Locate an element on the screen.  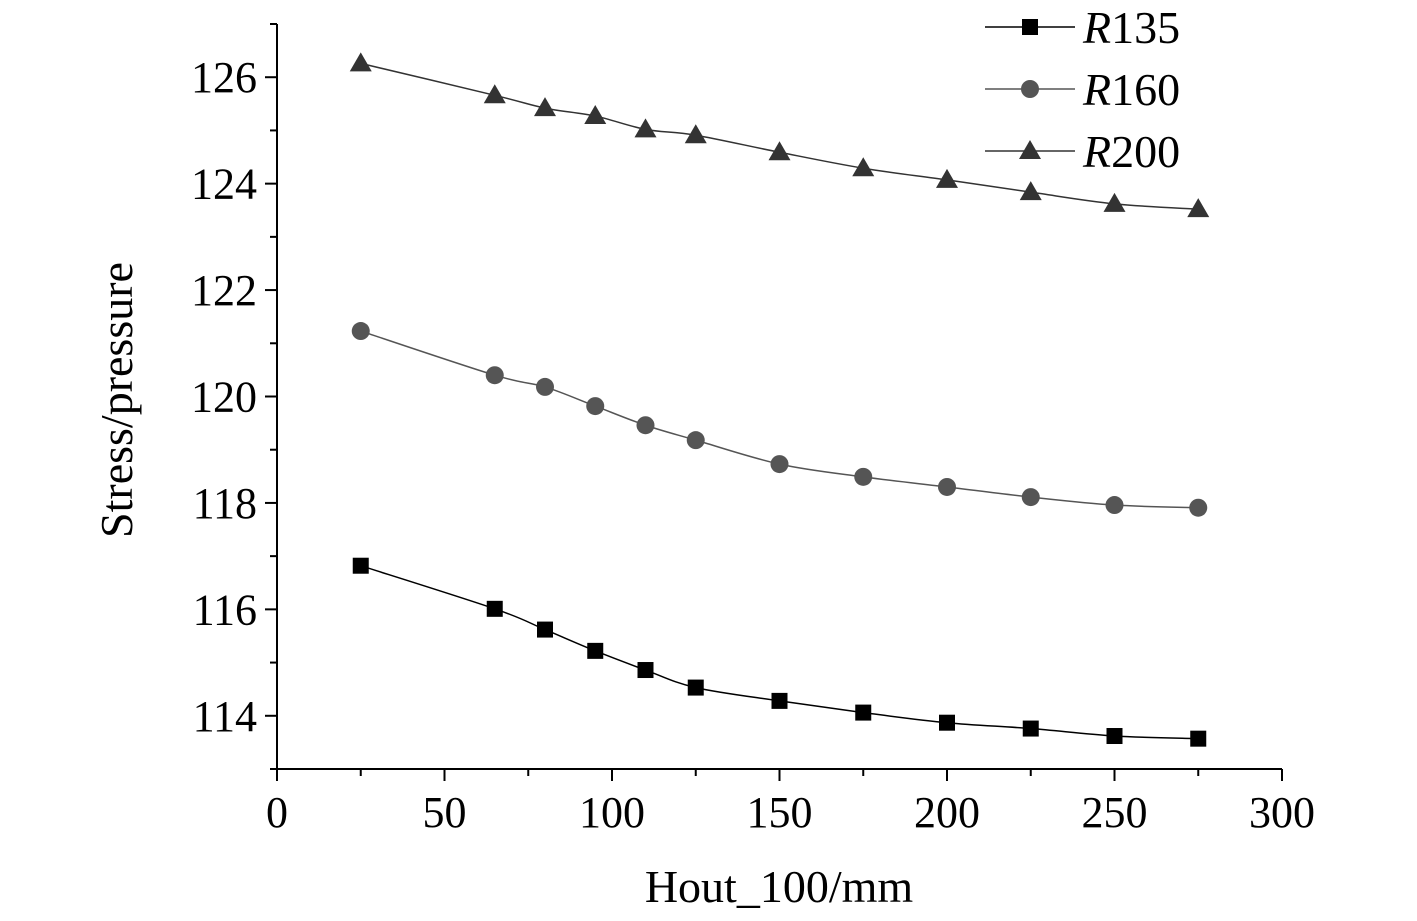
y-tick-label: 126 is located at coordinates (224, 77).